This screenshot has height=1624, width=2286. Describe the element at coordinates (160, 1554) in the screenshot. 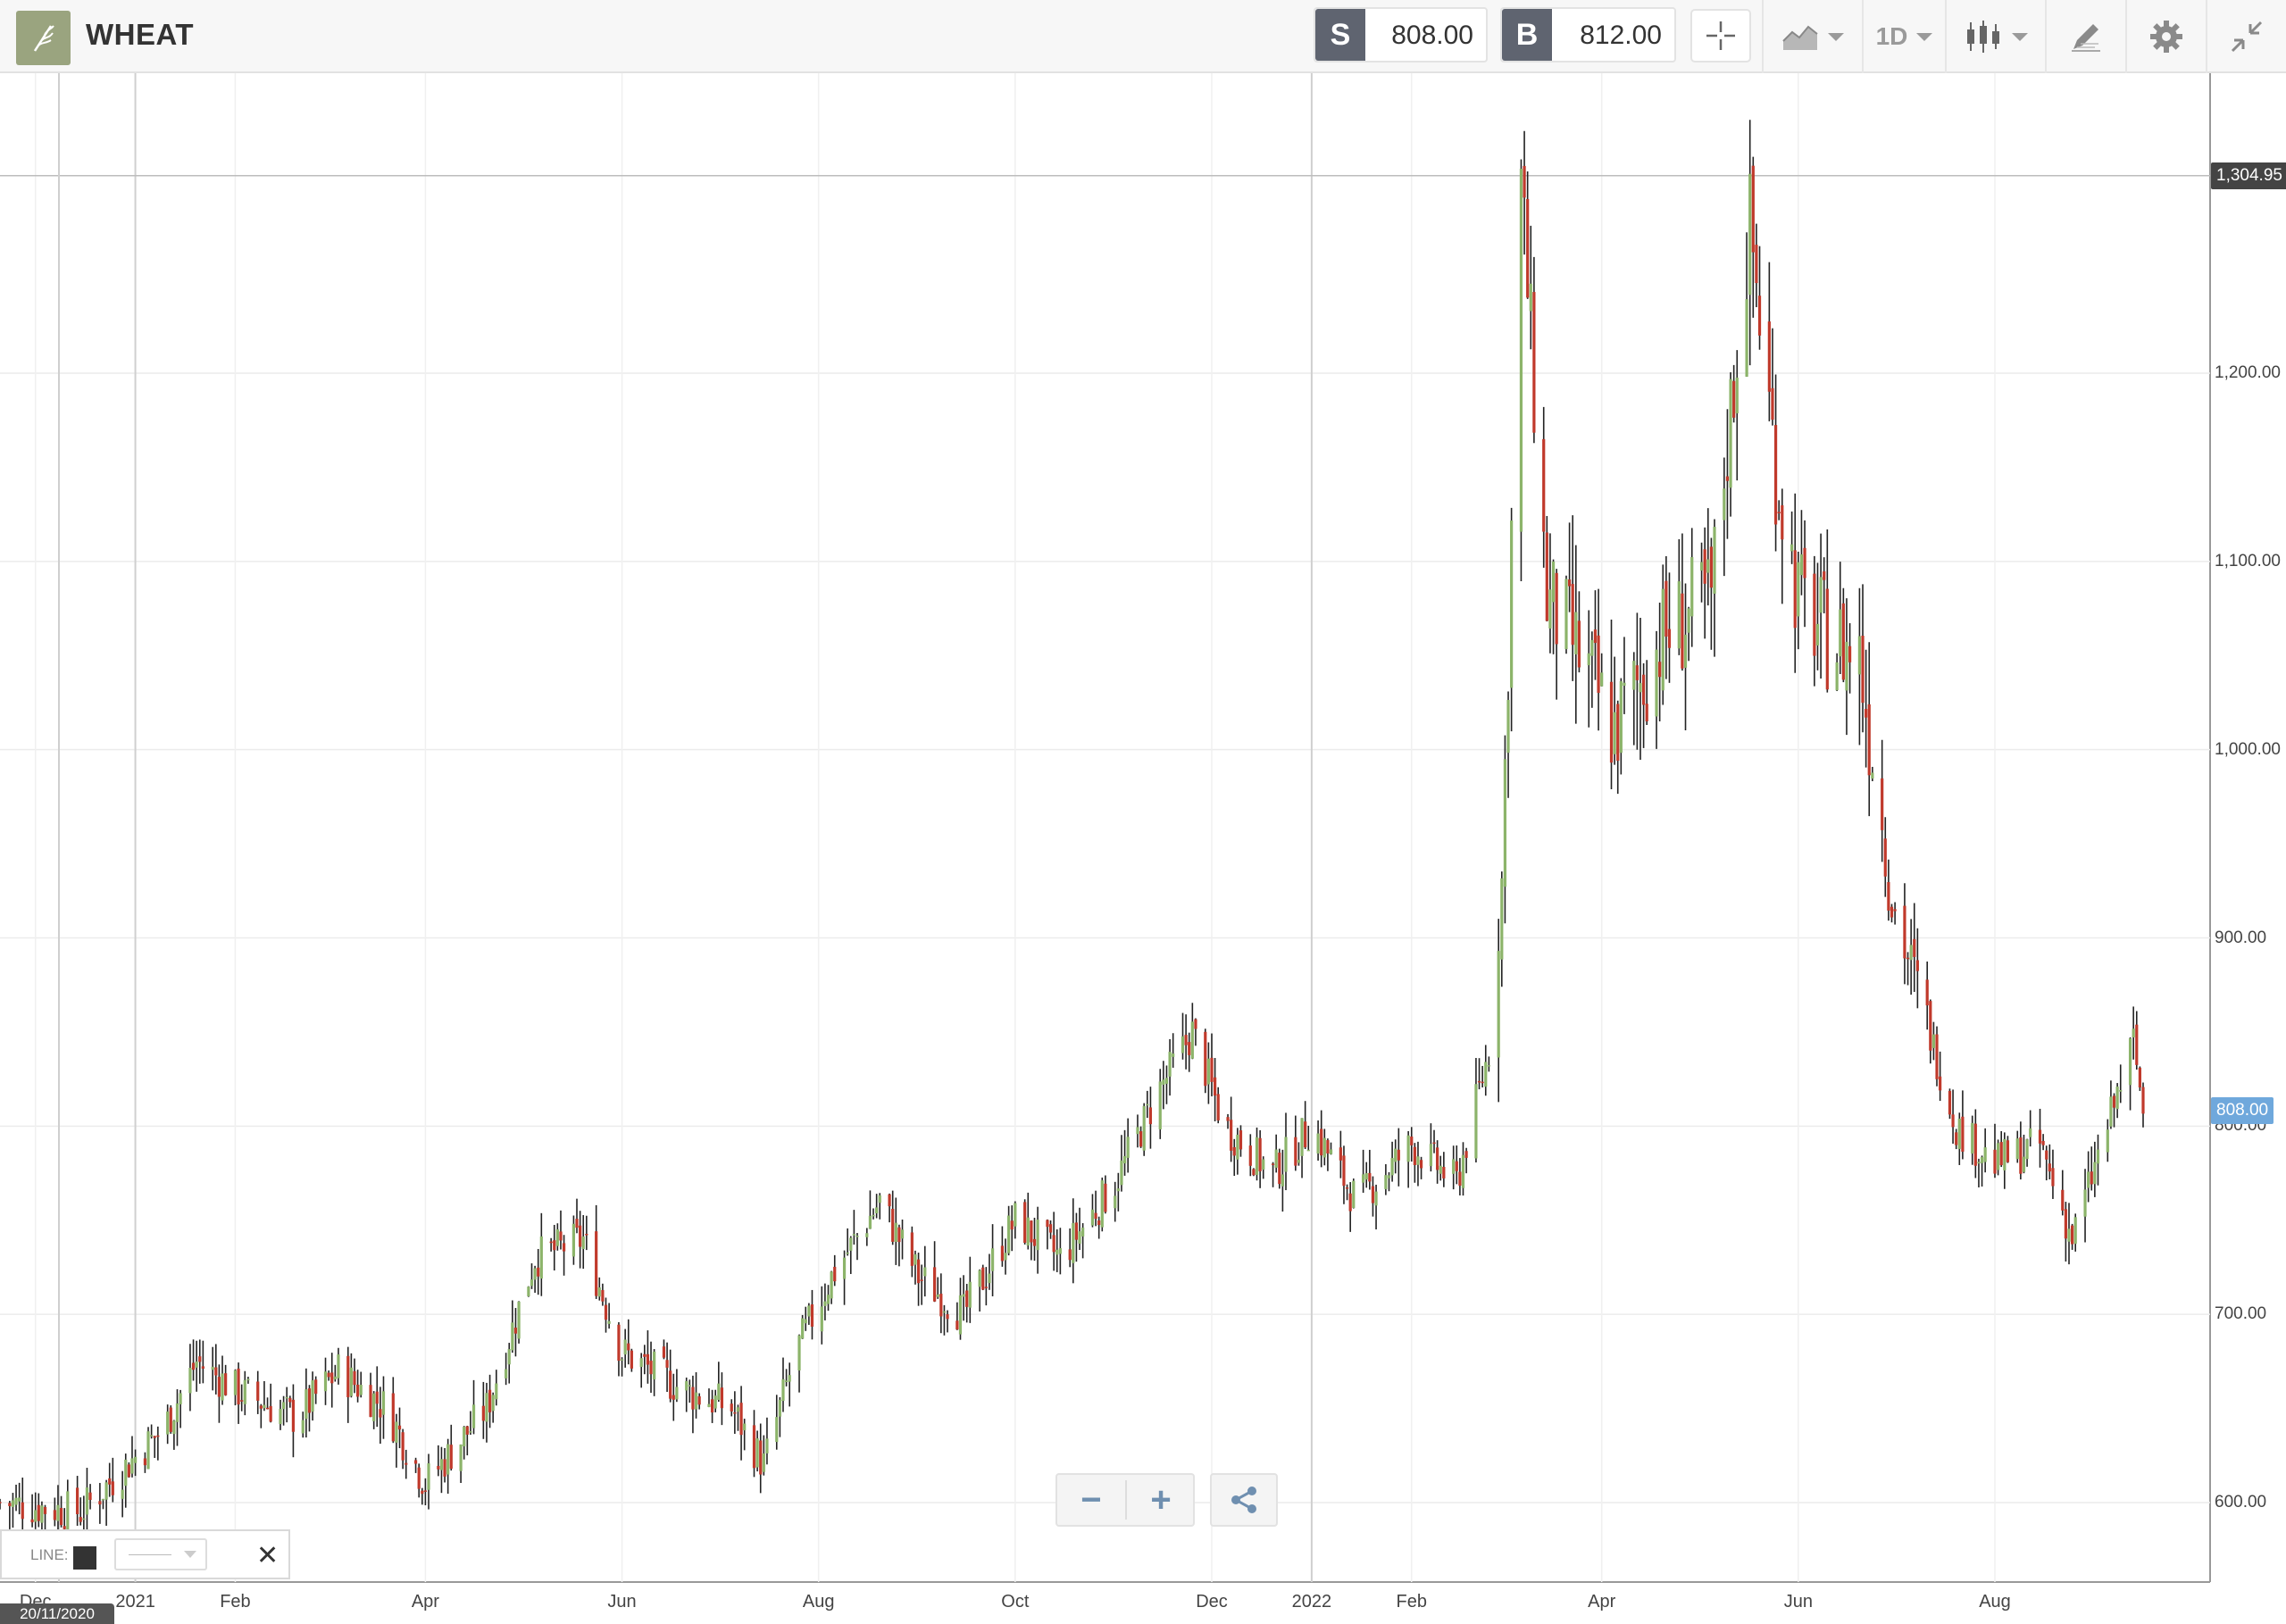

I see `line-style-select` at that location.